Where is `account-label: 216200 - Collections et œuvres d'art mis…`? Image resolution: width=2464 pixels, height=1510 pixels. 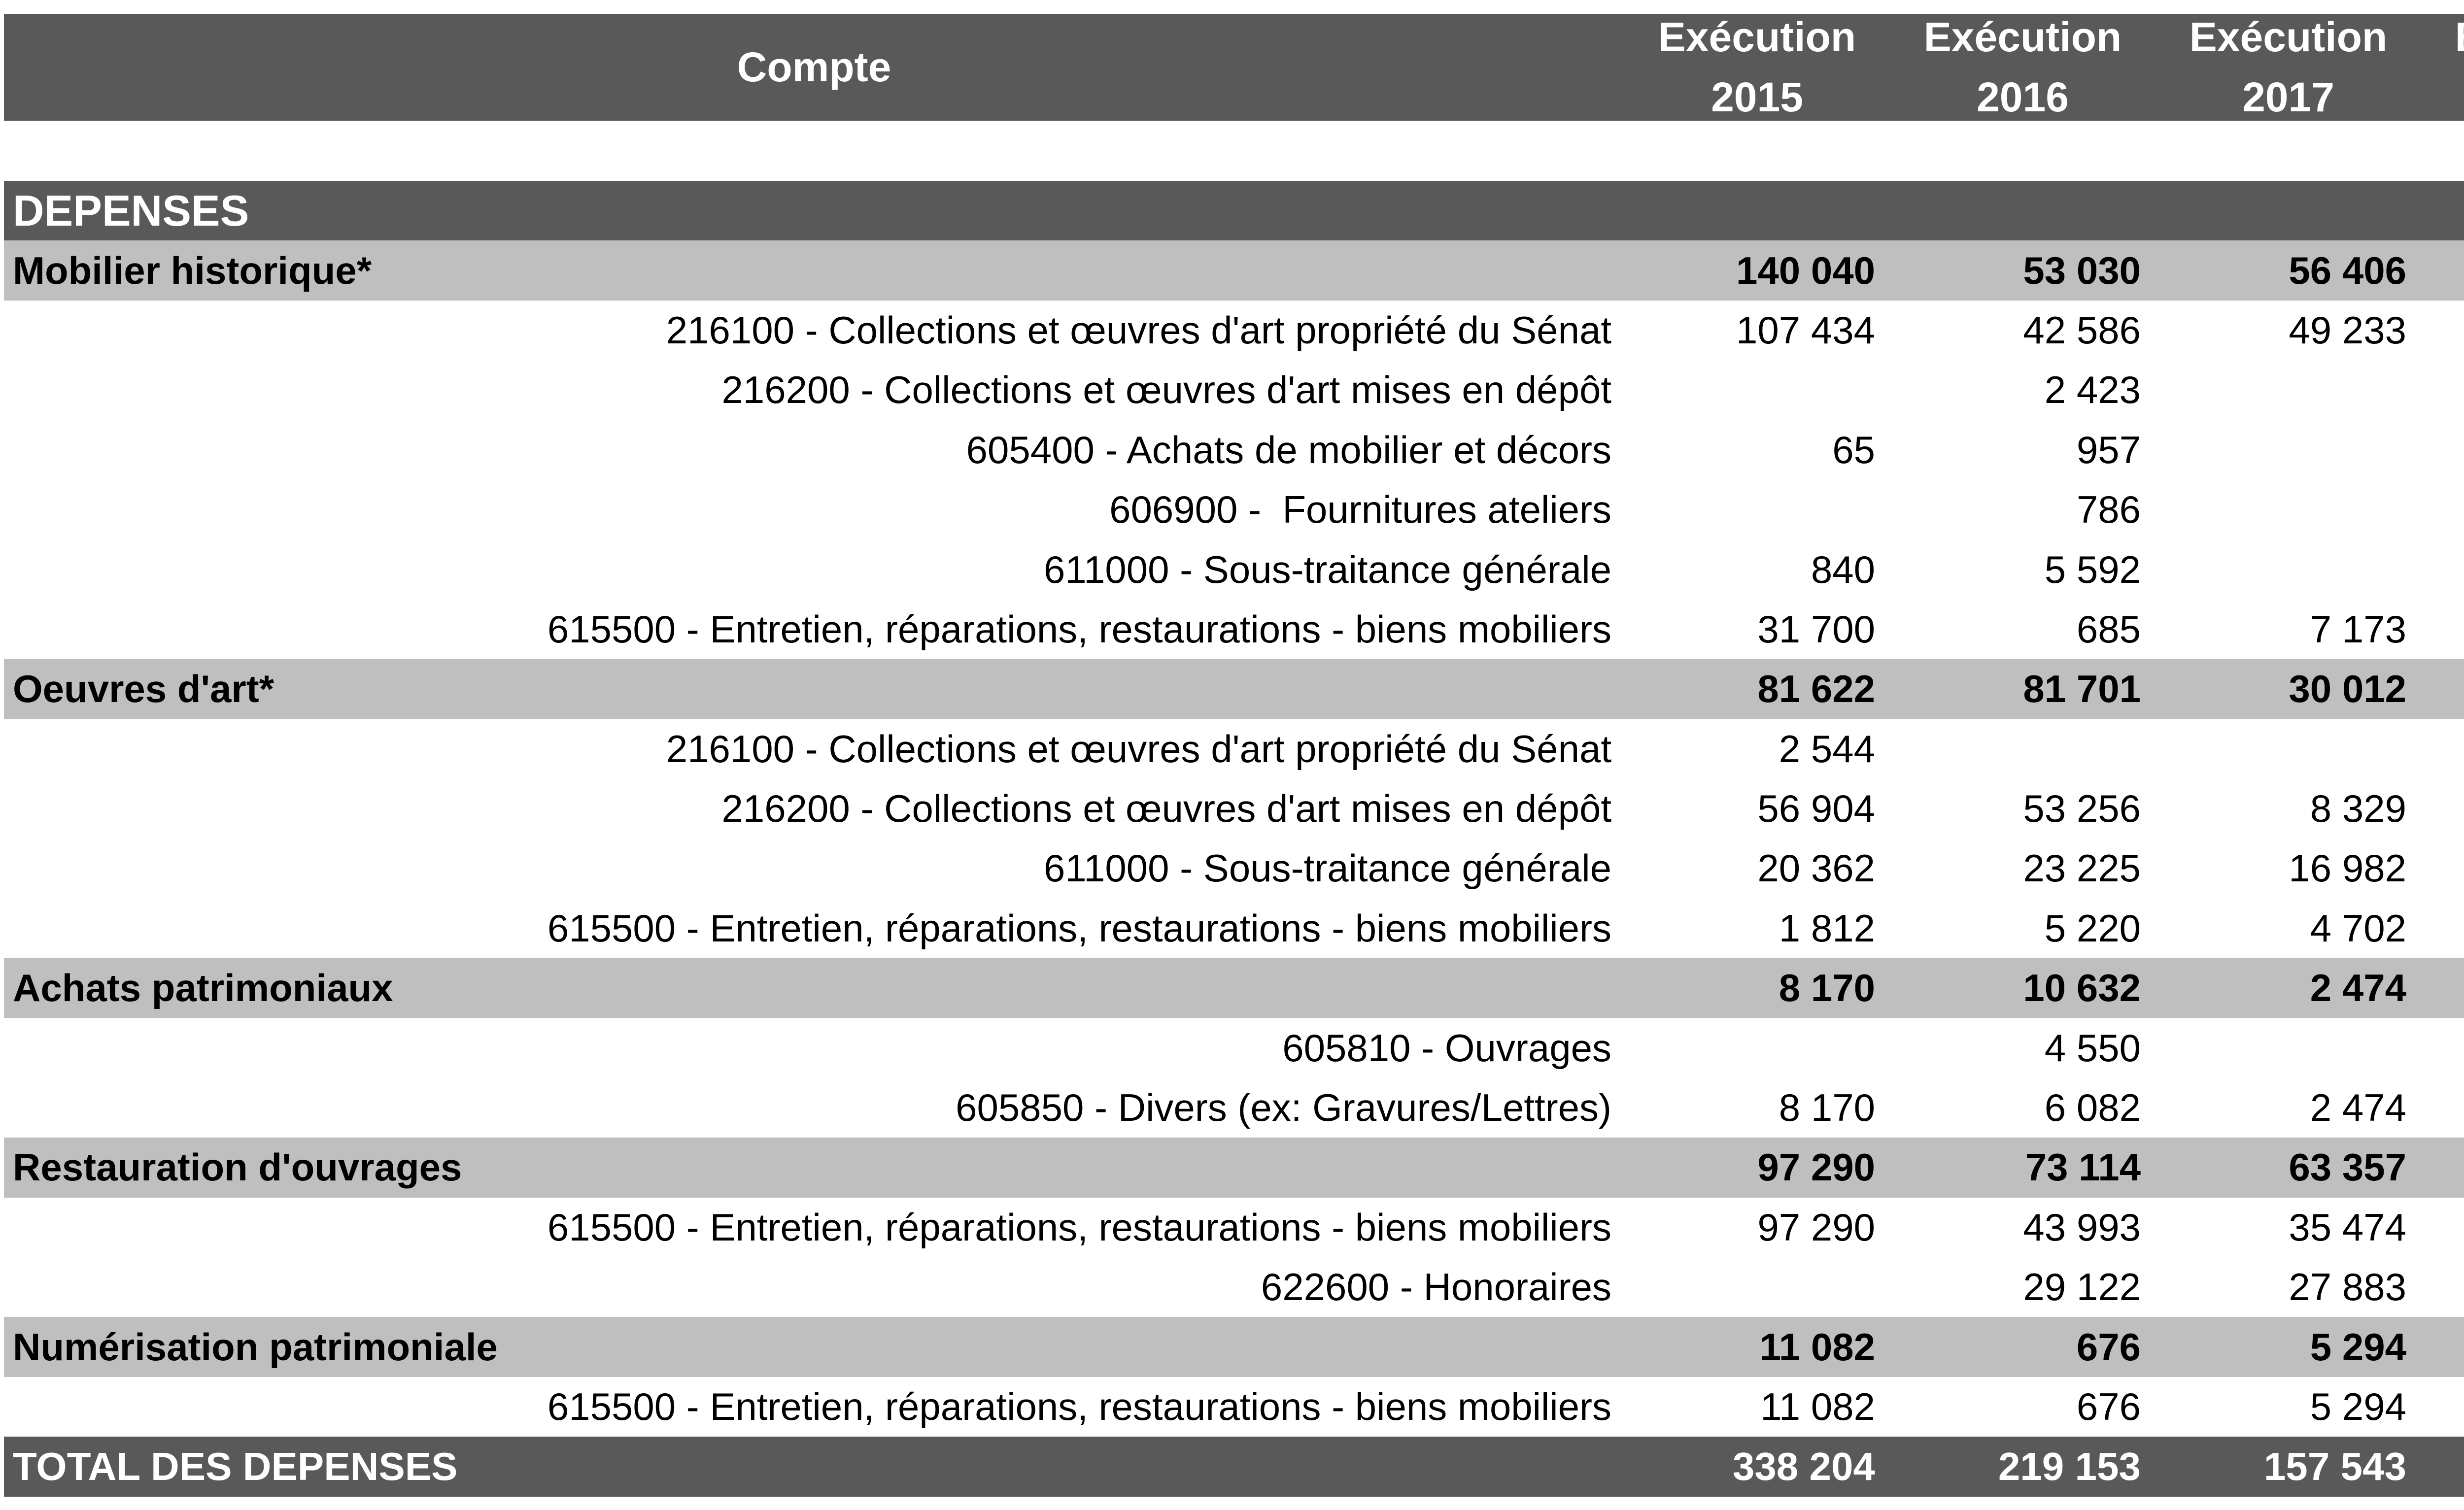 account-label: 216200 - Collections et œuvres d'art mis… is located at coordinates (1166, 390).